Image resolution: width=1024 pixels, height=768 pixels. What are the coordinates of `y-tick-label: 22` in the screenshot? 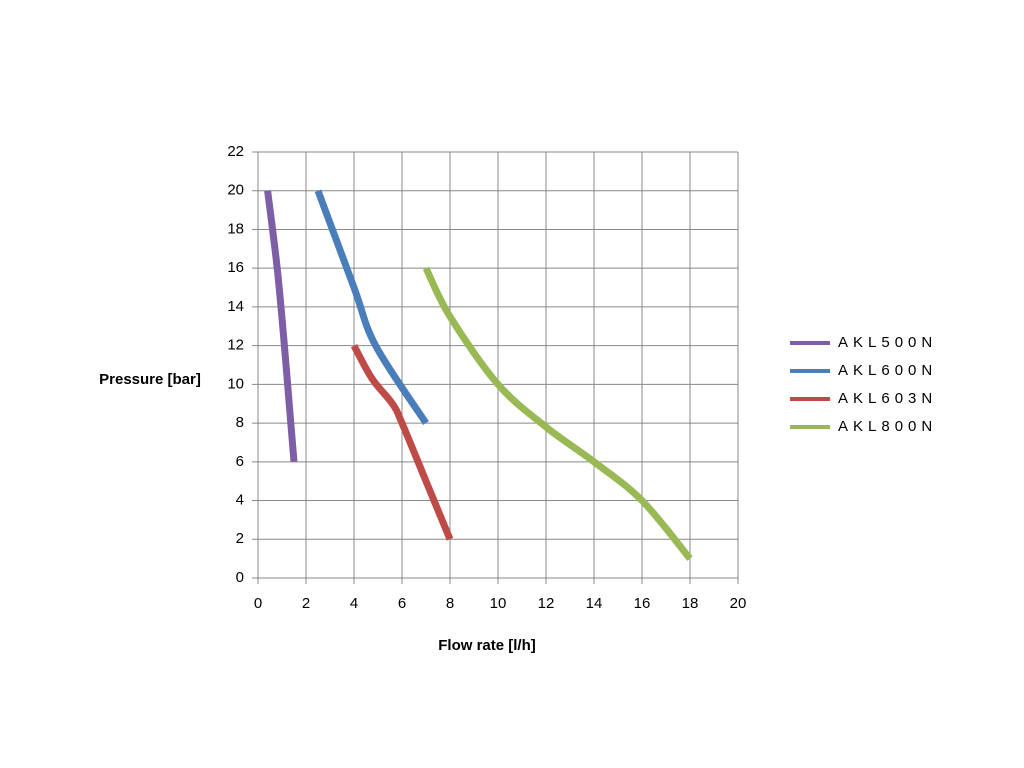 It's located at (235, 151).